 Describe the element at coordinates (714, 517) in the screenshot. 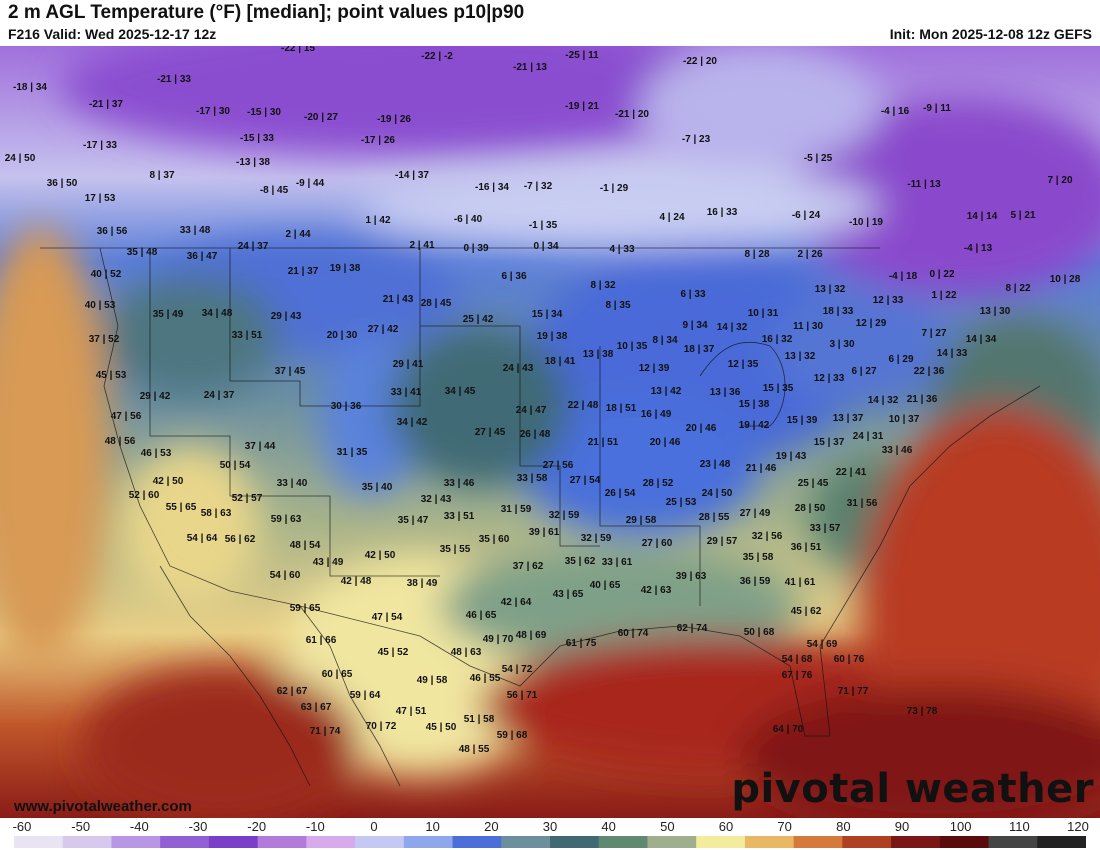

I see `point-value-label: 28 | 55` at that location.